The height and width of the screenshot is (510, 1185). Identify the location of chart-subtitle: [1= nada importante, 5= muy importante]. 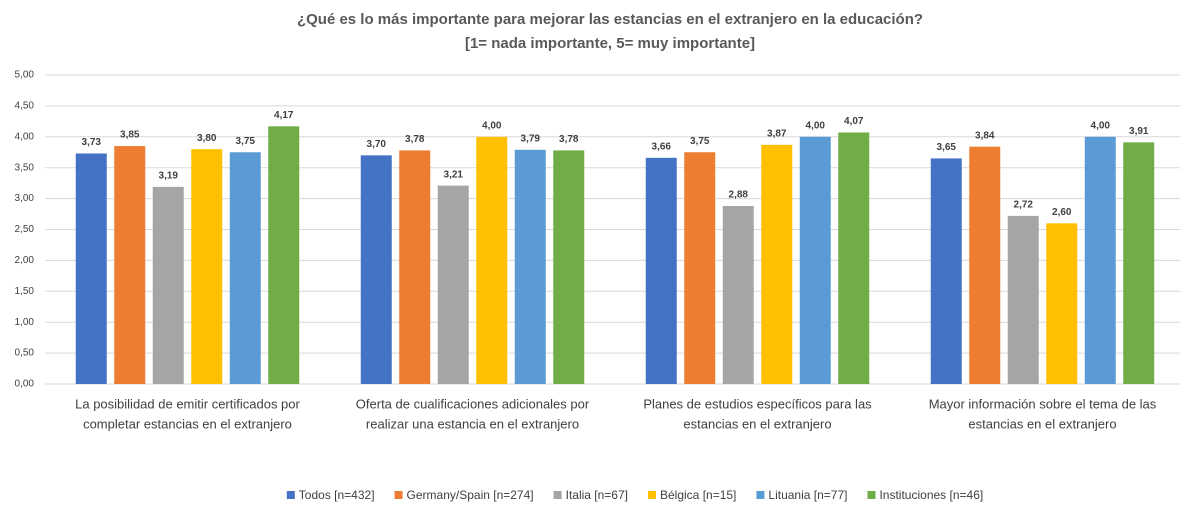
(610, 43).